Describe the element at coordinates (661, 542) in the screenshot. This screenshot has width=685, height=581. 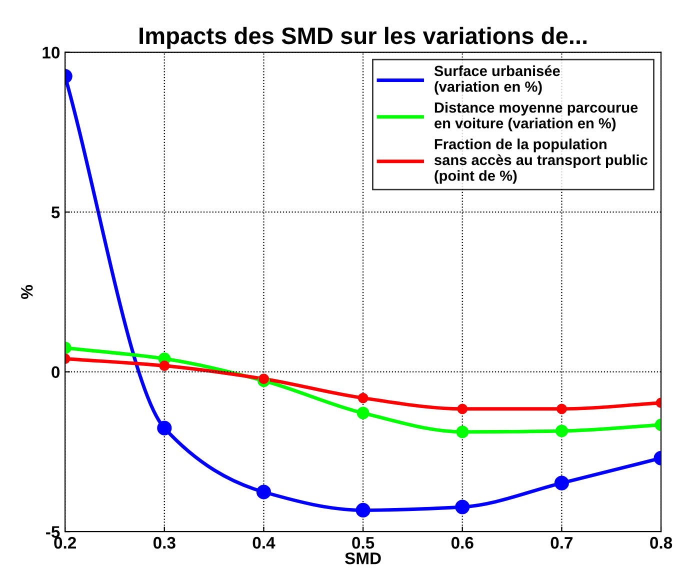
I see `x-tick-label: 0.8` at that location.